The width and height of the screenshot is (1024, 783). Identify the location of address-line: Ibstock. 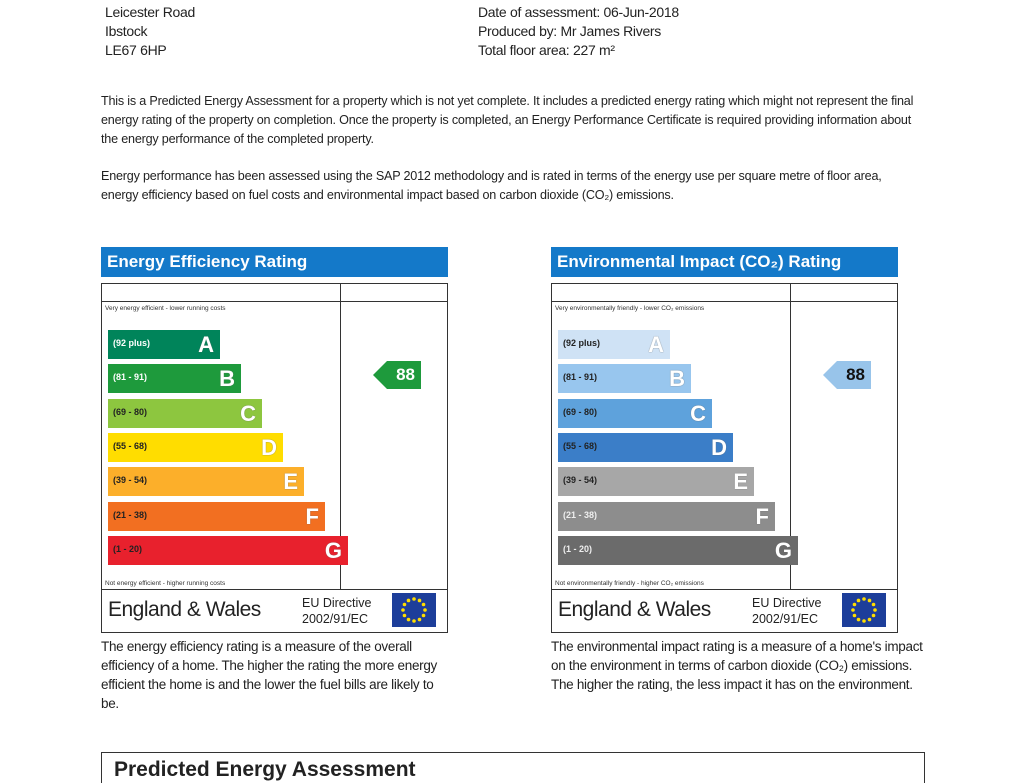
(126, 31).